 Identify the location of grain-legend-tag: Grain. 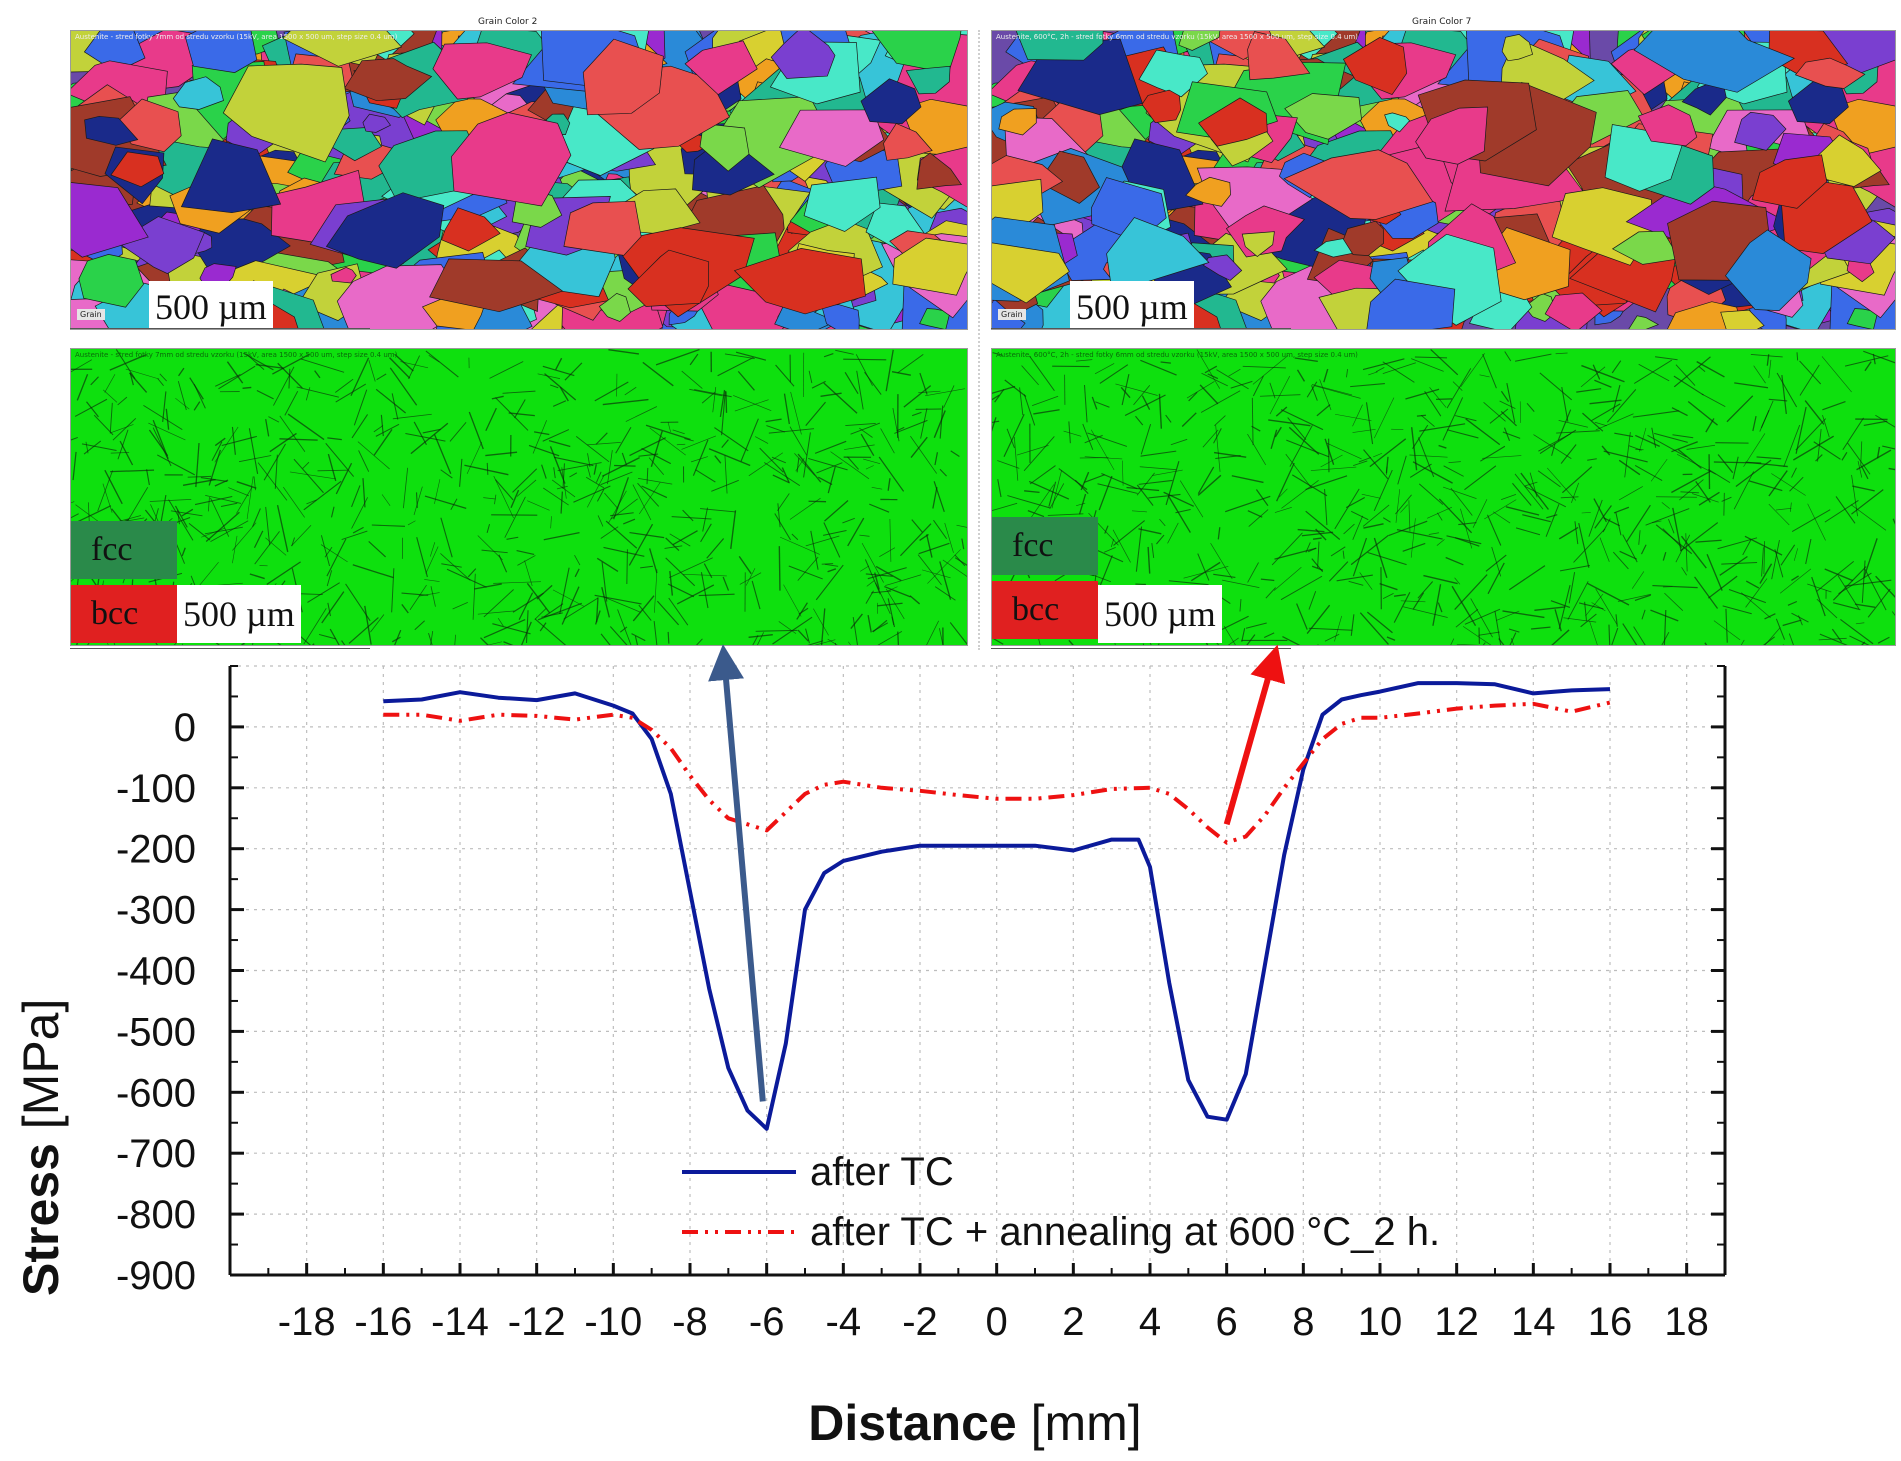
(1012, 314).